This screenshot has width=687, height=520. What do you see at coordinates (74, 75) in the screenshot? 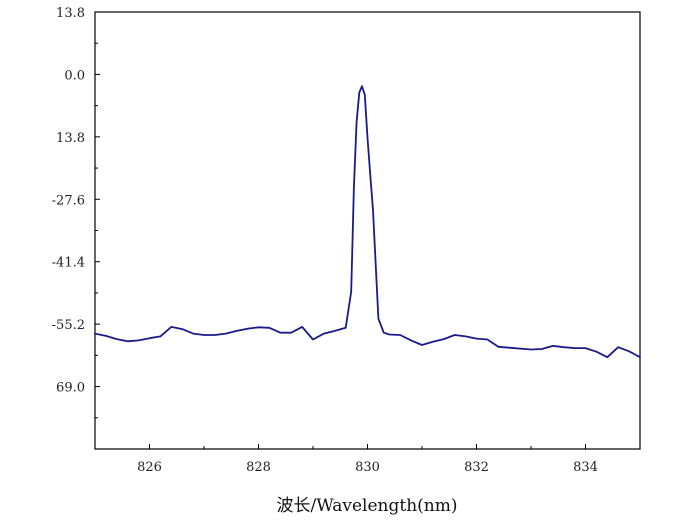
I see `y-tick-label: 0.0` at bounding box center [74, 75].